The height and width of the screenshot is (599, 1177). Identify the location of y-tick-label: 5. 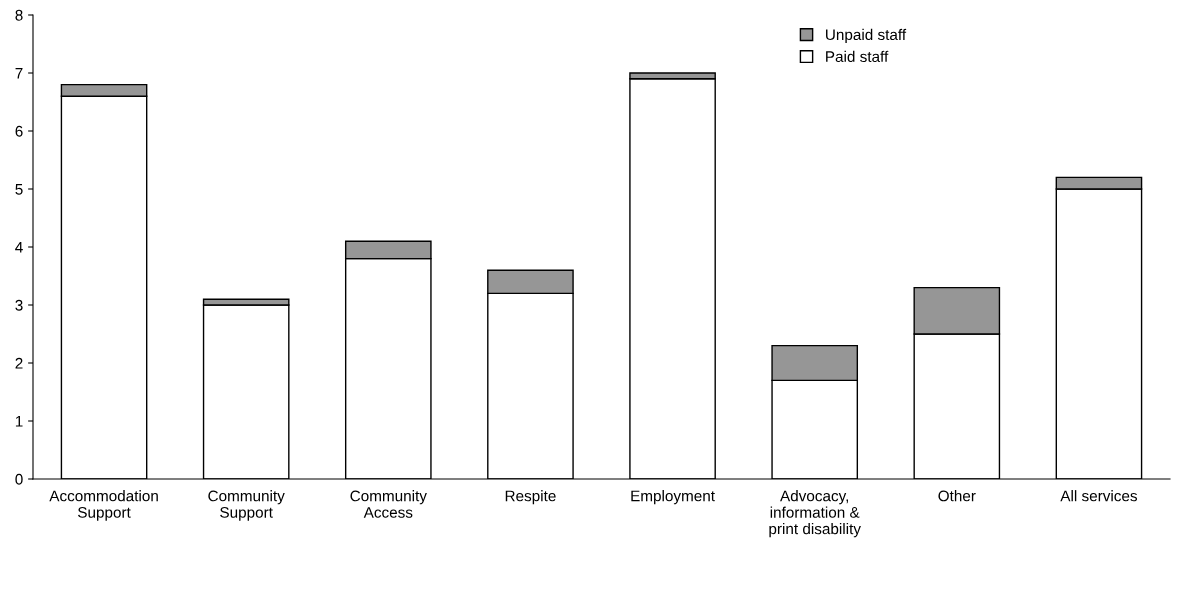
(19, 189).